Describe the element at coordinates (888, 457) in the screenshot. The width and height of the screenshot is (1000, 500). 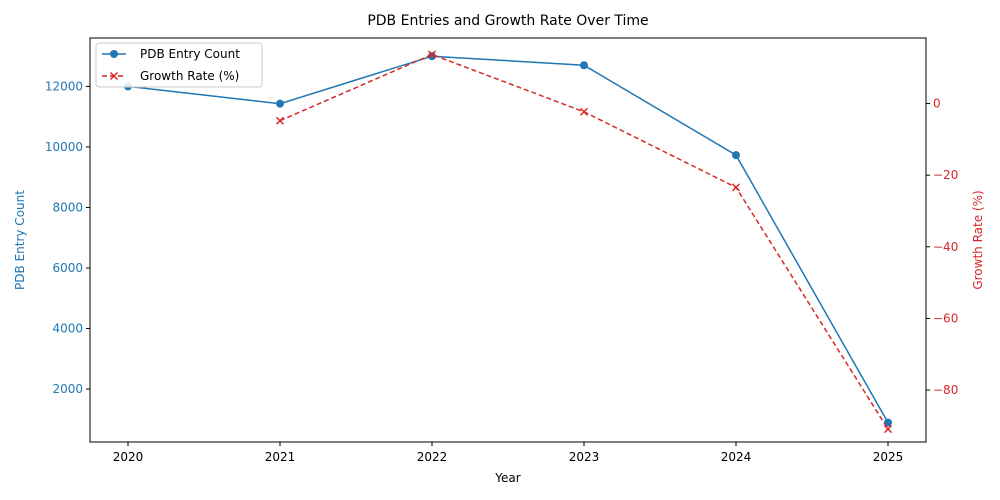
I see `x-tick-label: 2025` at that location.